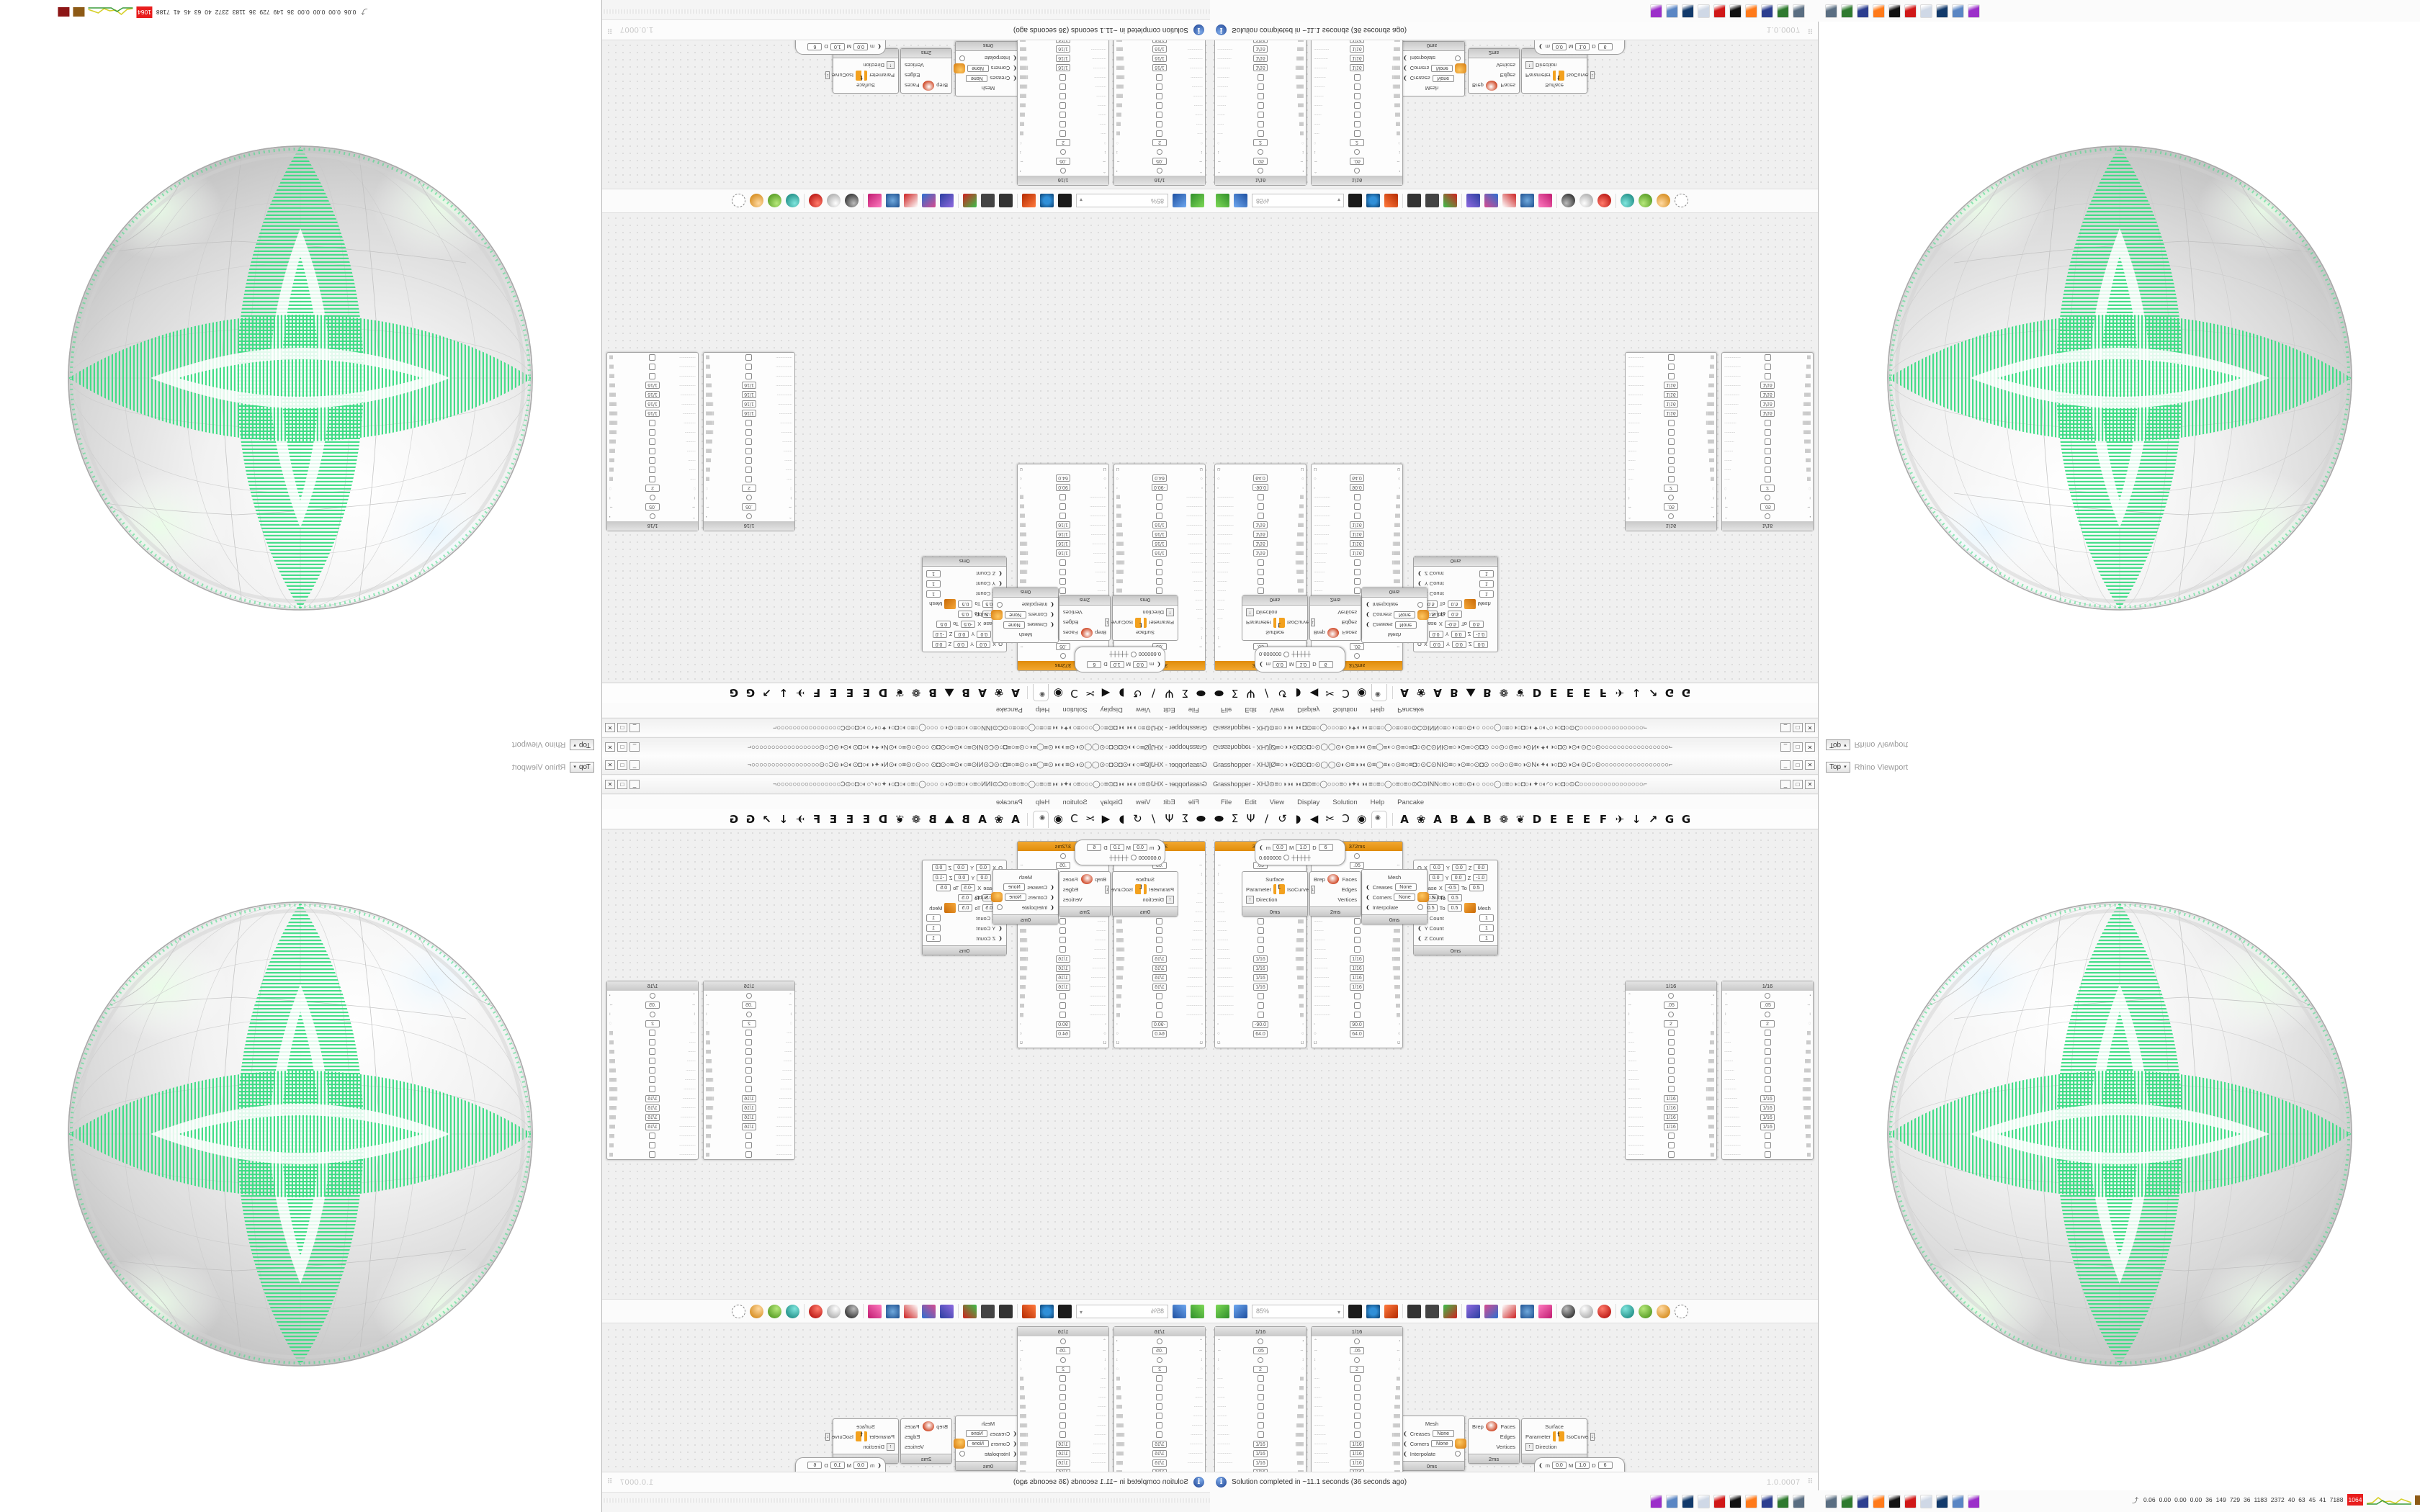 The image size is (2420, 1512). What do you see at coordinates (929, 1311) in the screenshot?
I see `gha-icon` at bounding box center [929, 1311].